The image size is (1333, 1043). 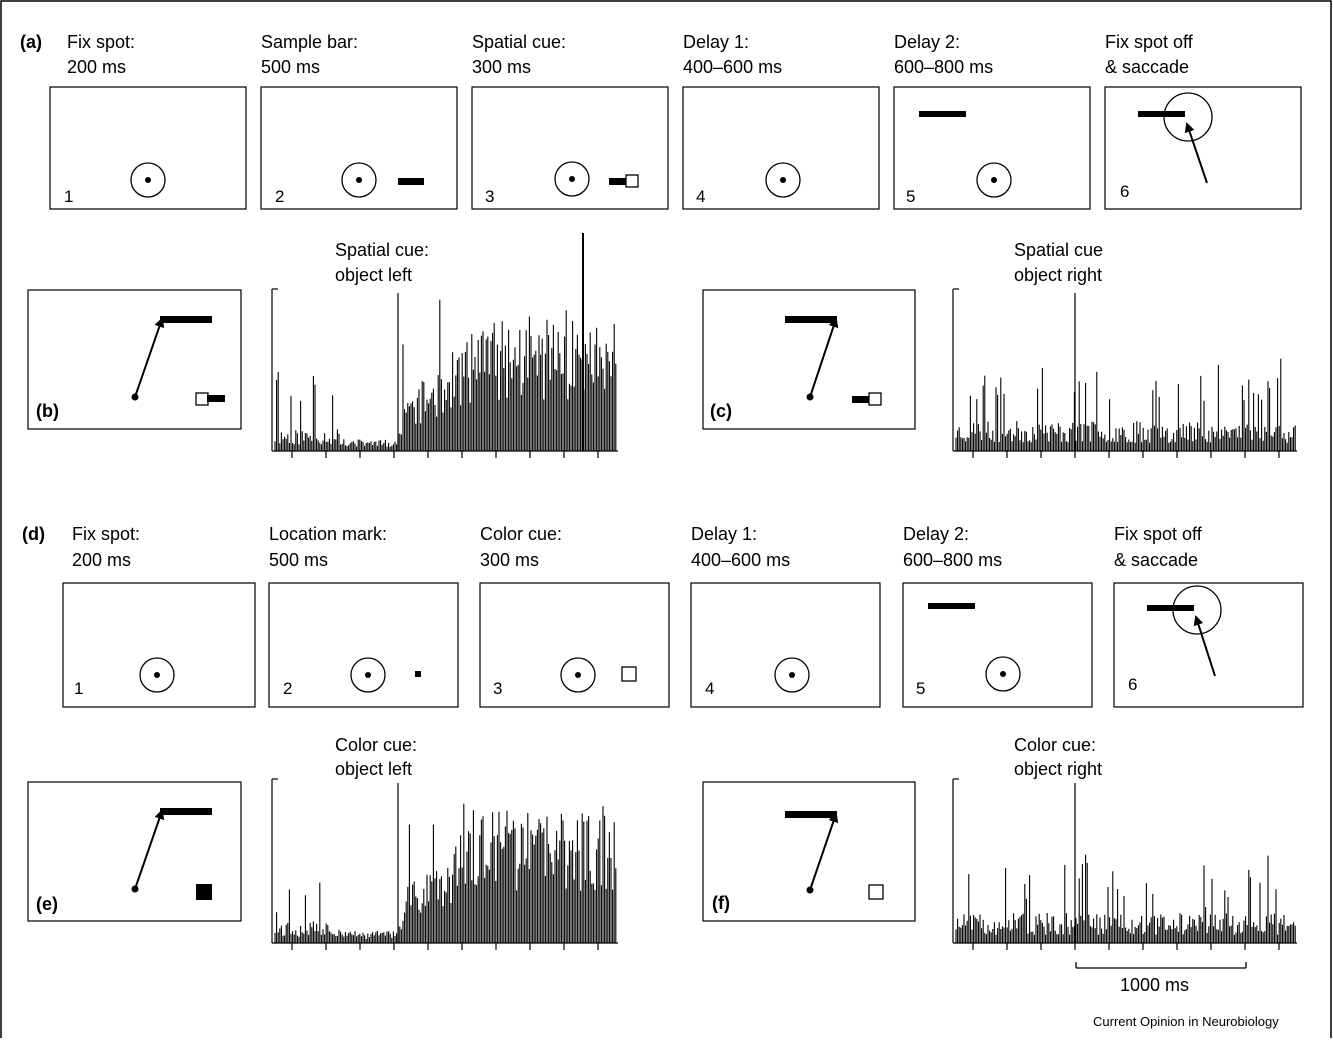 What do you see at coordinates (709, 688) in the screenshot?
I see `d-frame4-number: 4` at bounding box center [709, 688].